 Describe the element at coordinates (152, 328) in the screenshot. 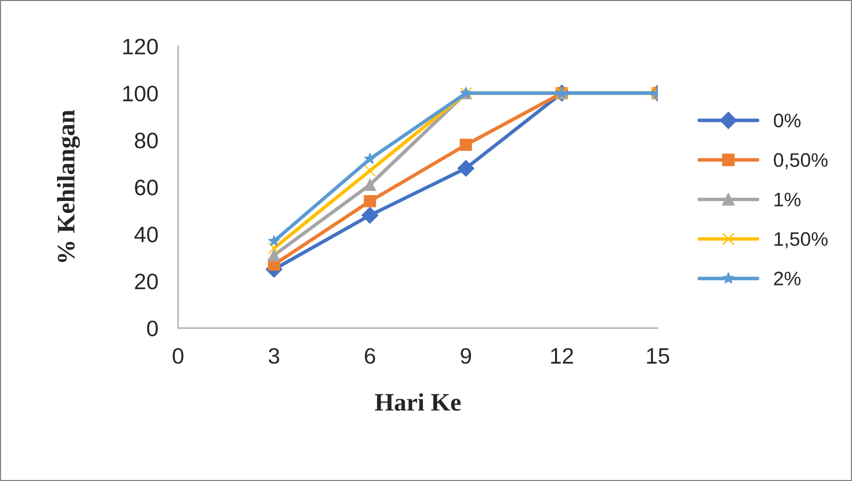

I see `y-tick-label: 0` at that location.